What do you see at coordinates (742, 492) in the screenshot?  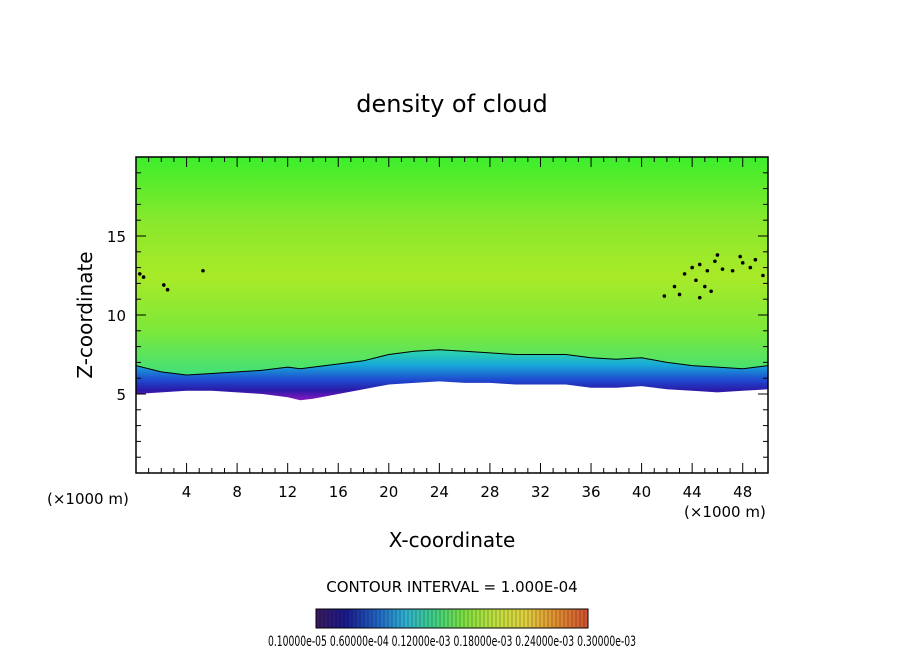 I see `x-tick-label: 48` at bounding box center [742, 492].